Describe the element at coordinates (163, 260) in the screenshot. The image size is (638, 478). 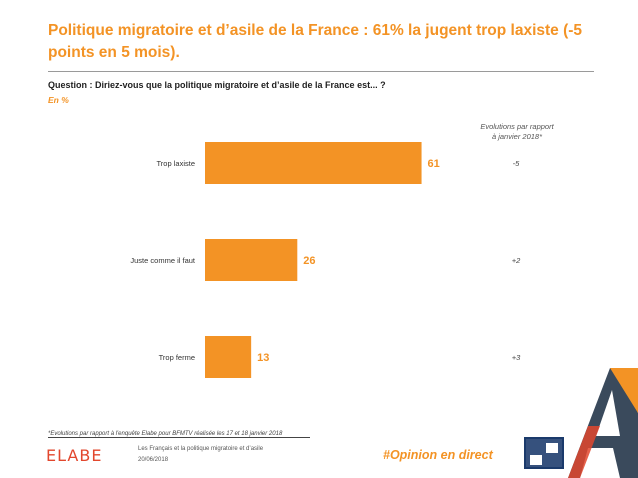
I see `category-label: Juste comme il faut` at that location.